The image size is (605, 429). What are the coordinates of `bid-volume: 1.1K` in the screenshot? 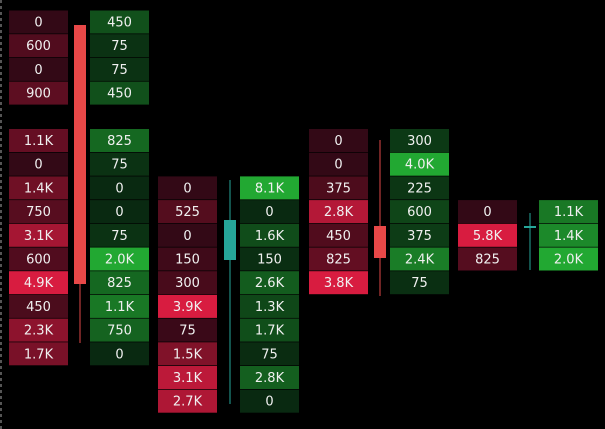 It's located at (39, 141).